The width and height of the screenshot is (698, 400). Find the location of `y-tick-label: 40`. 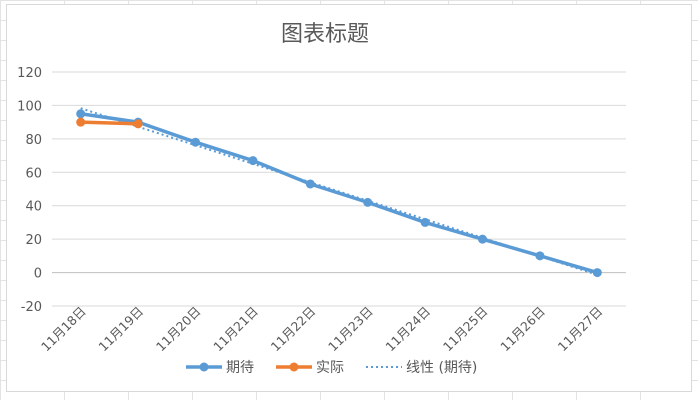

y-tick-label: 40 is located at coordinates (33, 207).